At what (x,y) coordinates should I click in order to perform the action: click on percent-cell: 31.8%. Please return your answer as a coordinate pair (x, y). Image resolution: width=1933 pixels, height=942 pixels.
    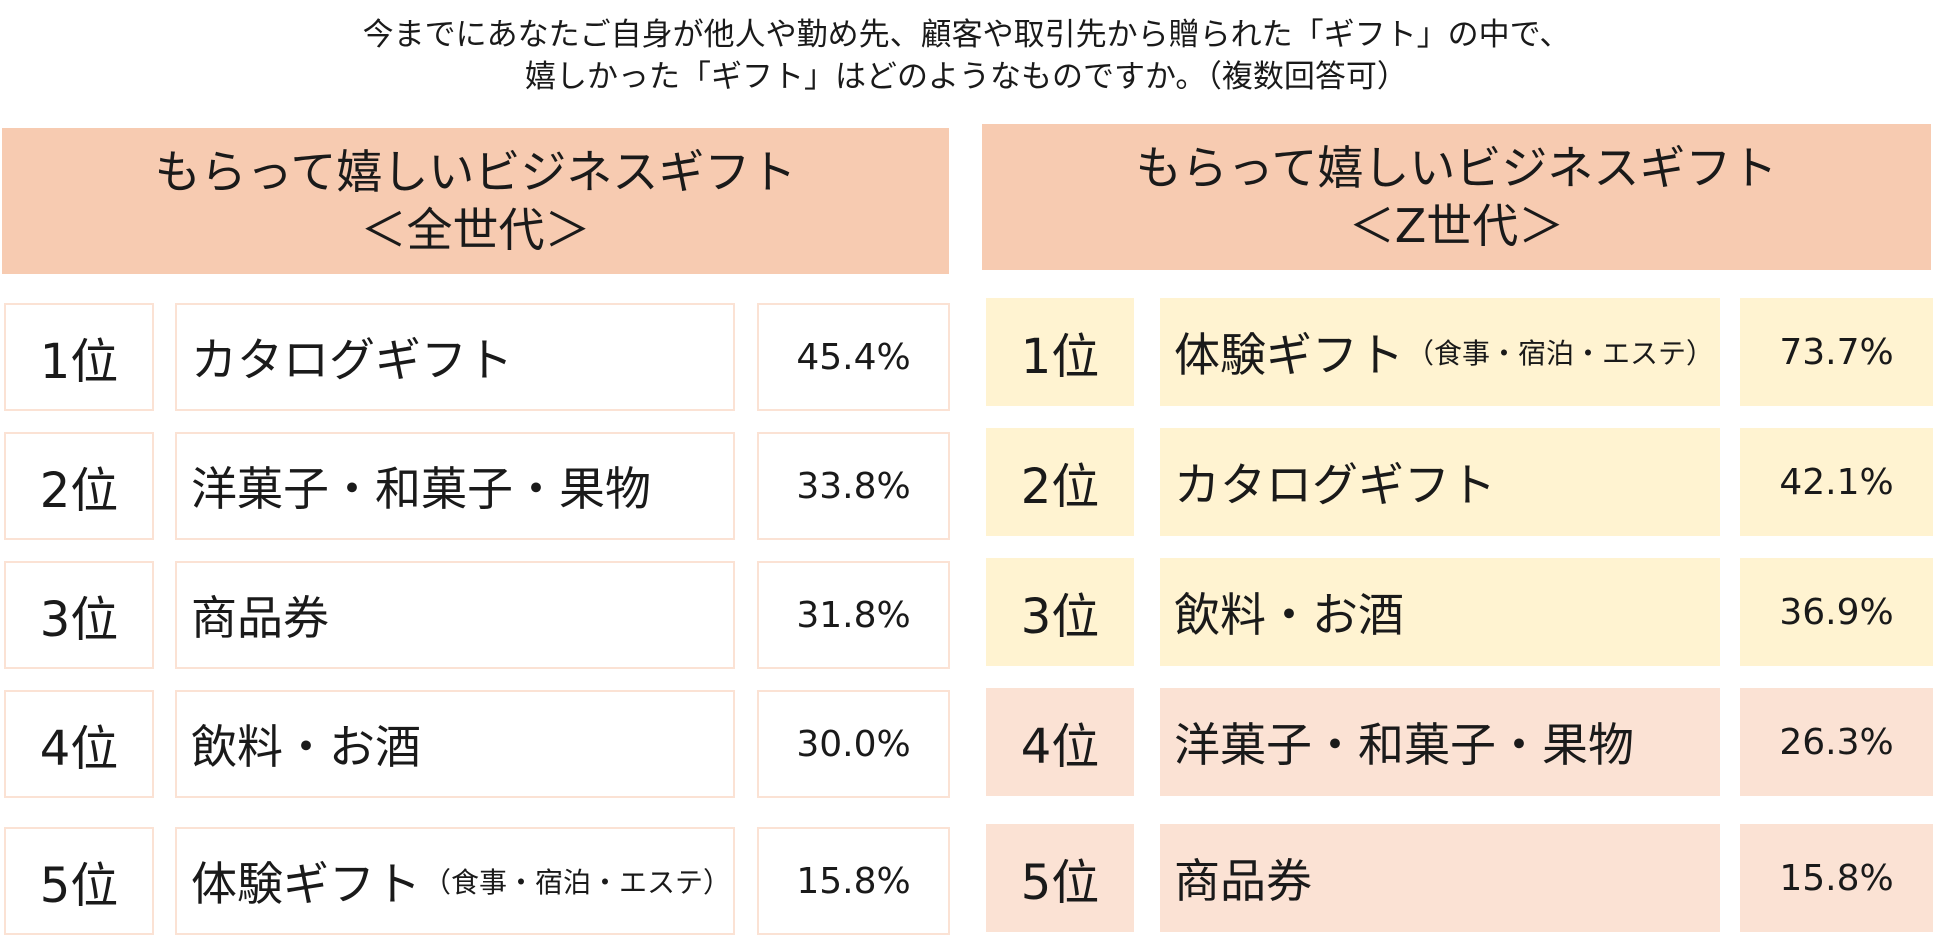
    Looking at the image, I should click on (853, 615).